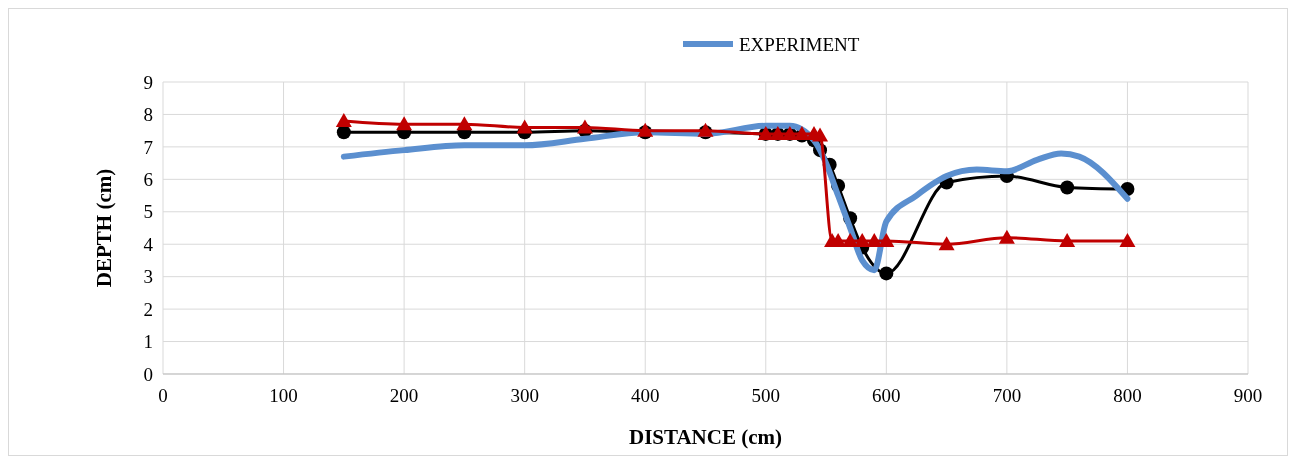 This screenshot has width=1298, height=464. What do you see at coordinates (148, 212) in the screenshot?
I see `y-tick-label: 5` at bounding box center [148, 212].